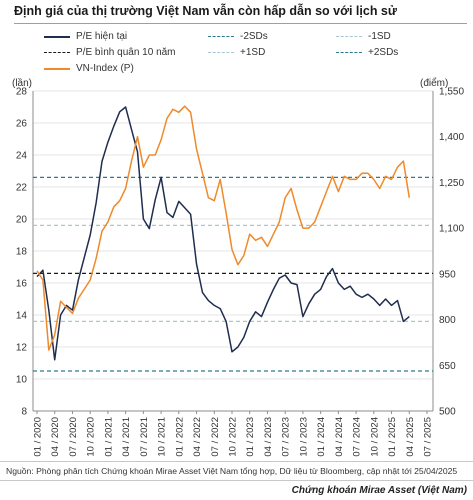 The image size is (473, 500). I want to click on footer-divider, so click(236, 480).